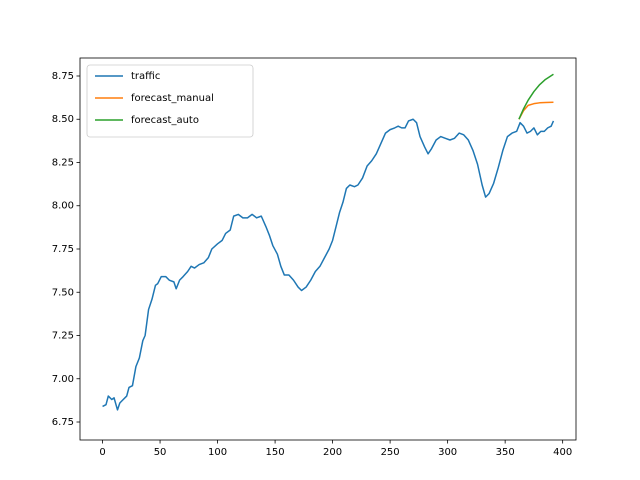 The height and width of the screenshot is (480, 640). What do you see at coordinates (63, 119) in the screenshot?
I see `y-tick-label: 8.50` at bounding box center [63, 119].